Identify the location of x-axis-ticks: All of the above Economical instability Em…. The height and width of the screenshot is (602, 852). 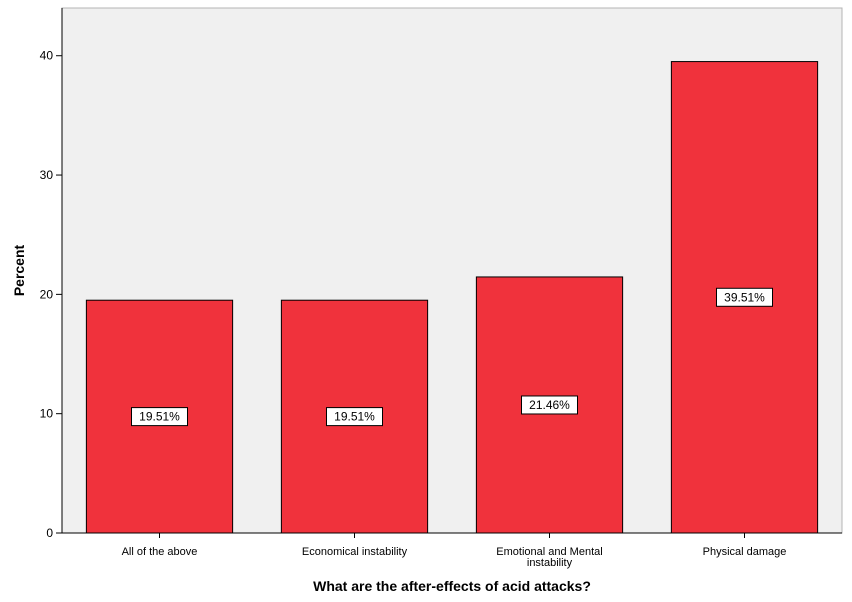
(454, 551).